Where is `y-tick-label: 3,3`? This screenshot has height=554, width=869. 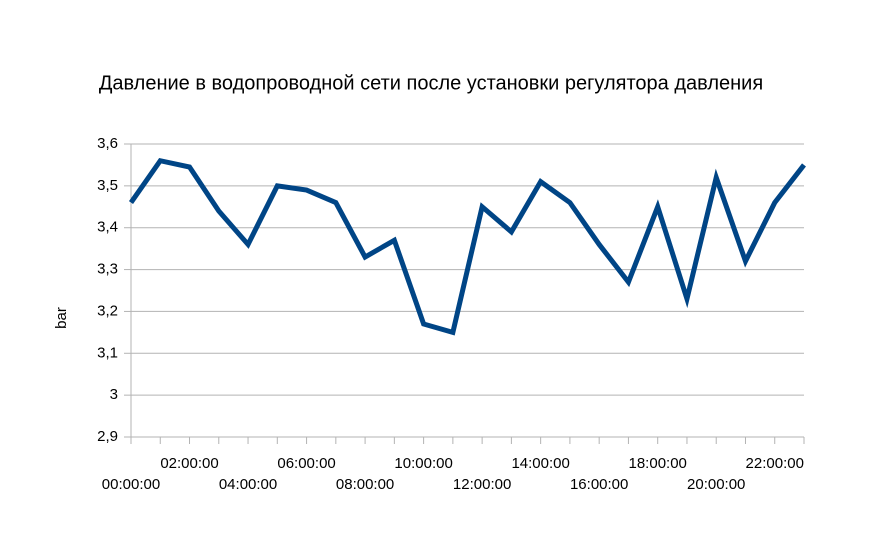 y-tick-label: 3,3 is located at coordinates (107, 269).